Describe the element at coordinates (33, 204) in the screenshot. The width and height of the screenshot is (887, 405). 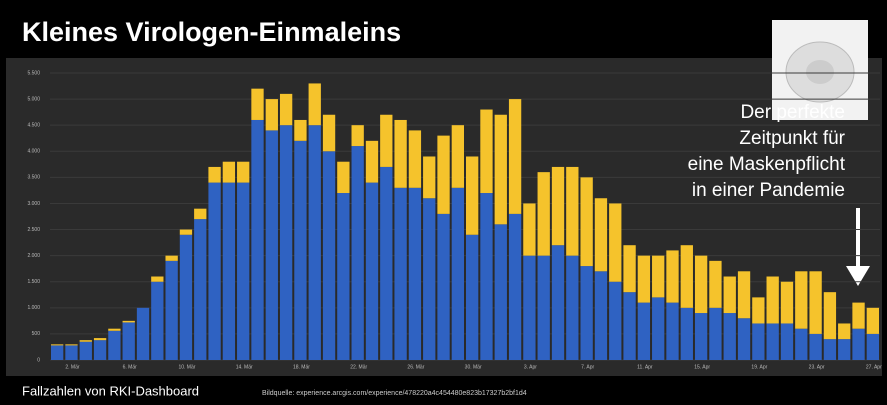
I see `y-tick-label: 3.000` at that location.